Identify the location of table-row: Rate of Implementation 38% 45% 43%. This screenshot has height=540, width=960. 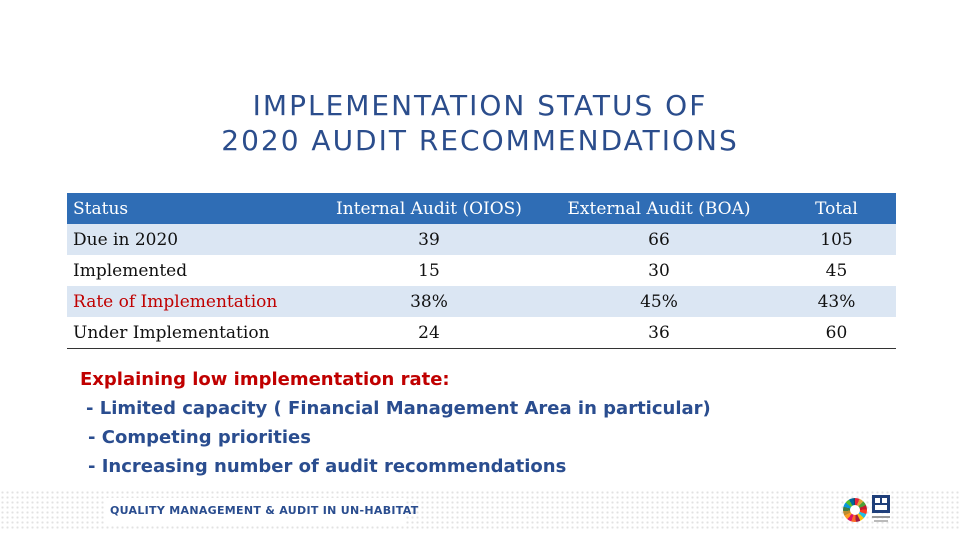
(481, 301).